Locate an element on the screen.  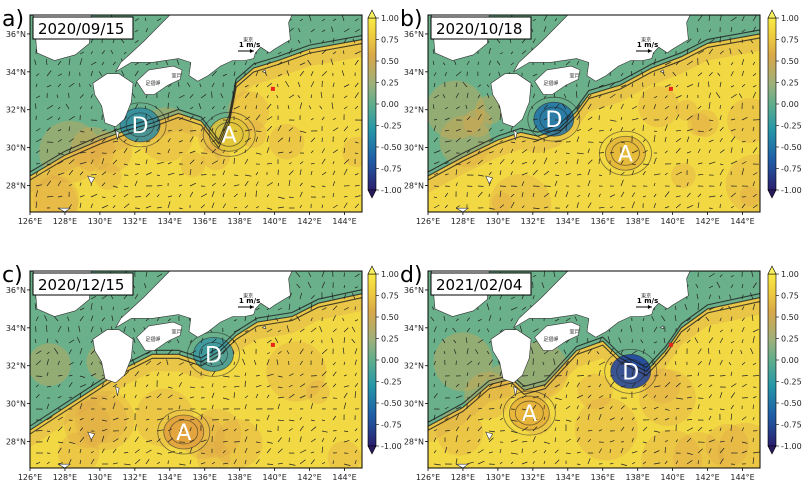
colorbar-min-extend is located at coordinates (372, 450).